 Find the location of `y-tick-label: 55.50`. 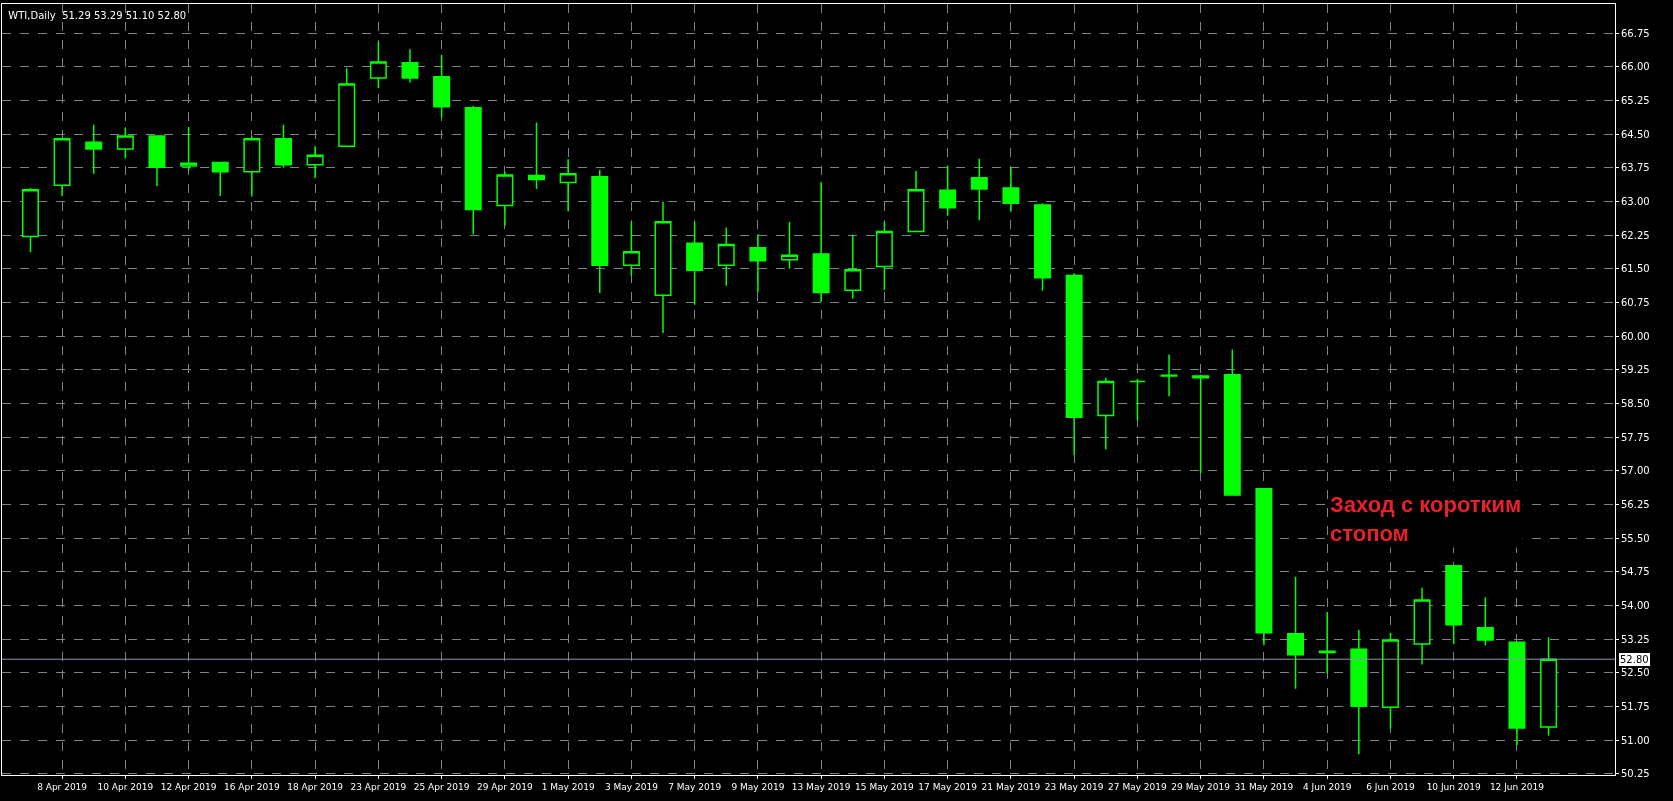

y-tick-label: 55.50 is located at coordinates (1635, 538).